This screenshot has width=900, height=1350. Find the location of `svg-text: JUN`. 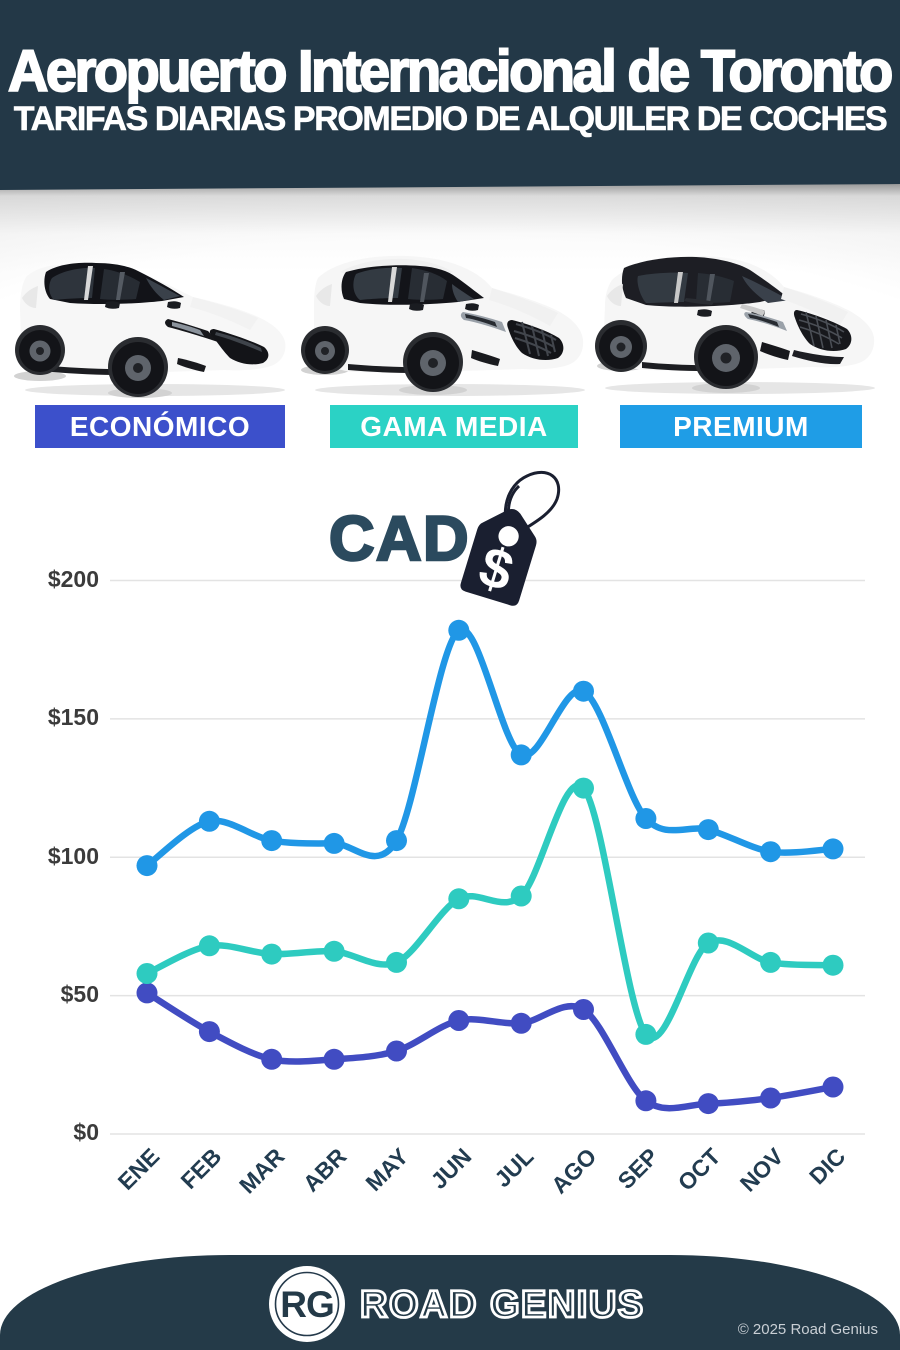

svg-text: JUN is located at coordinates (451, 1168).